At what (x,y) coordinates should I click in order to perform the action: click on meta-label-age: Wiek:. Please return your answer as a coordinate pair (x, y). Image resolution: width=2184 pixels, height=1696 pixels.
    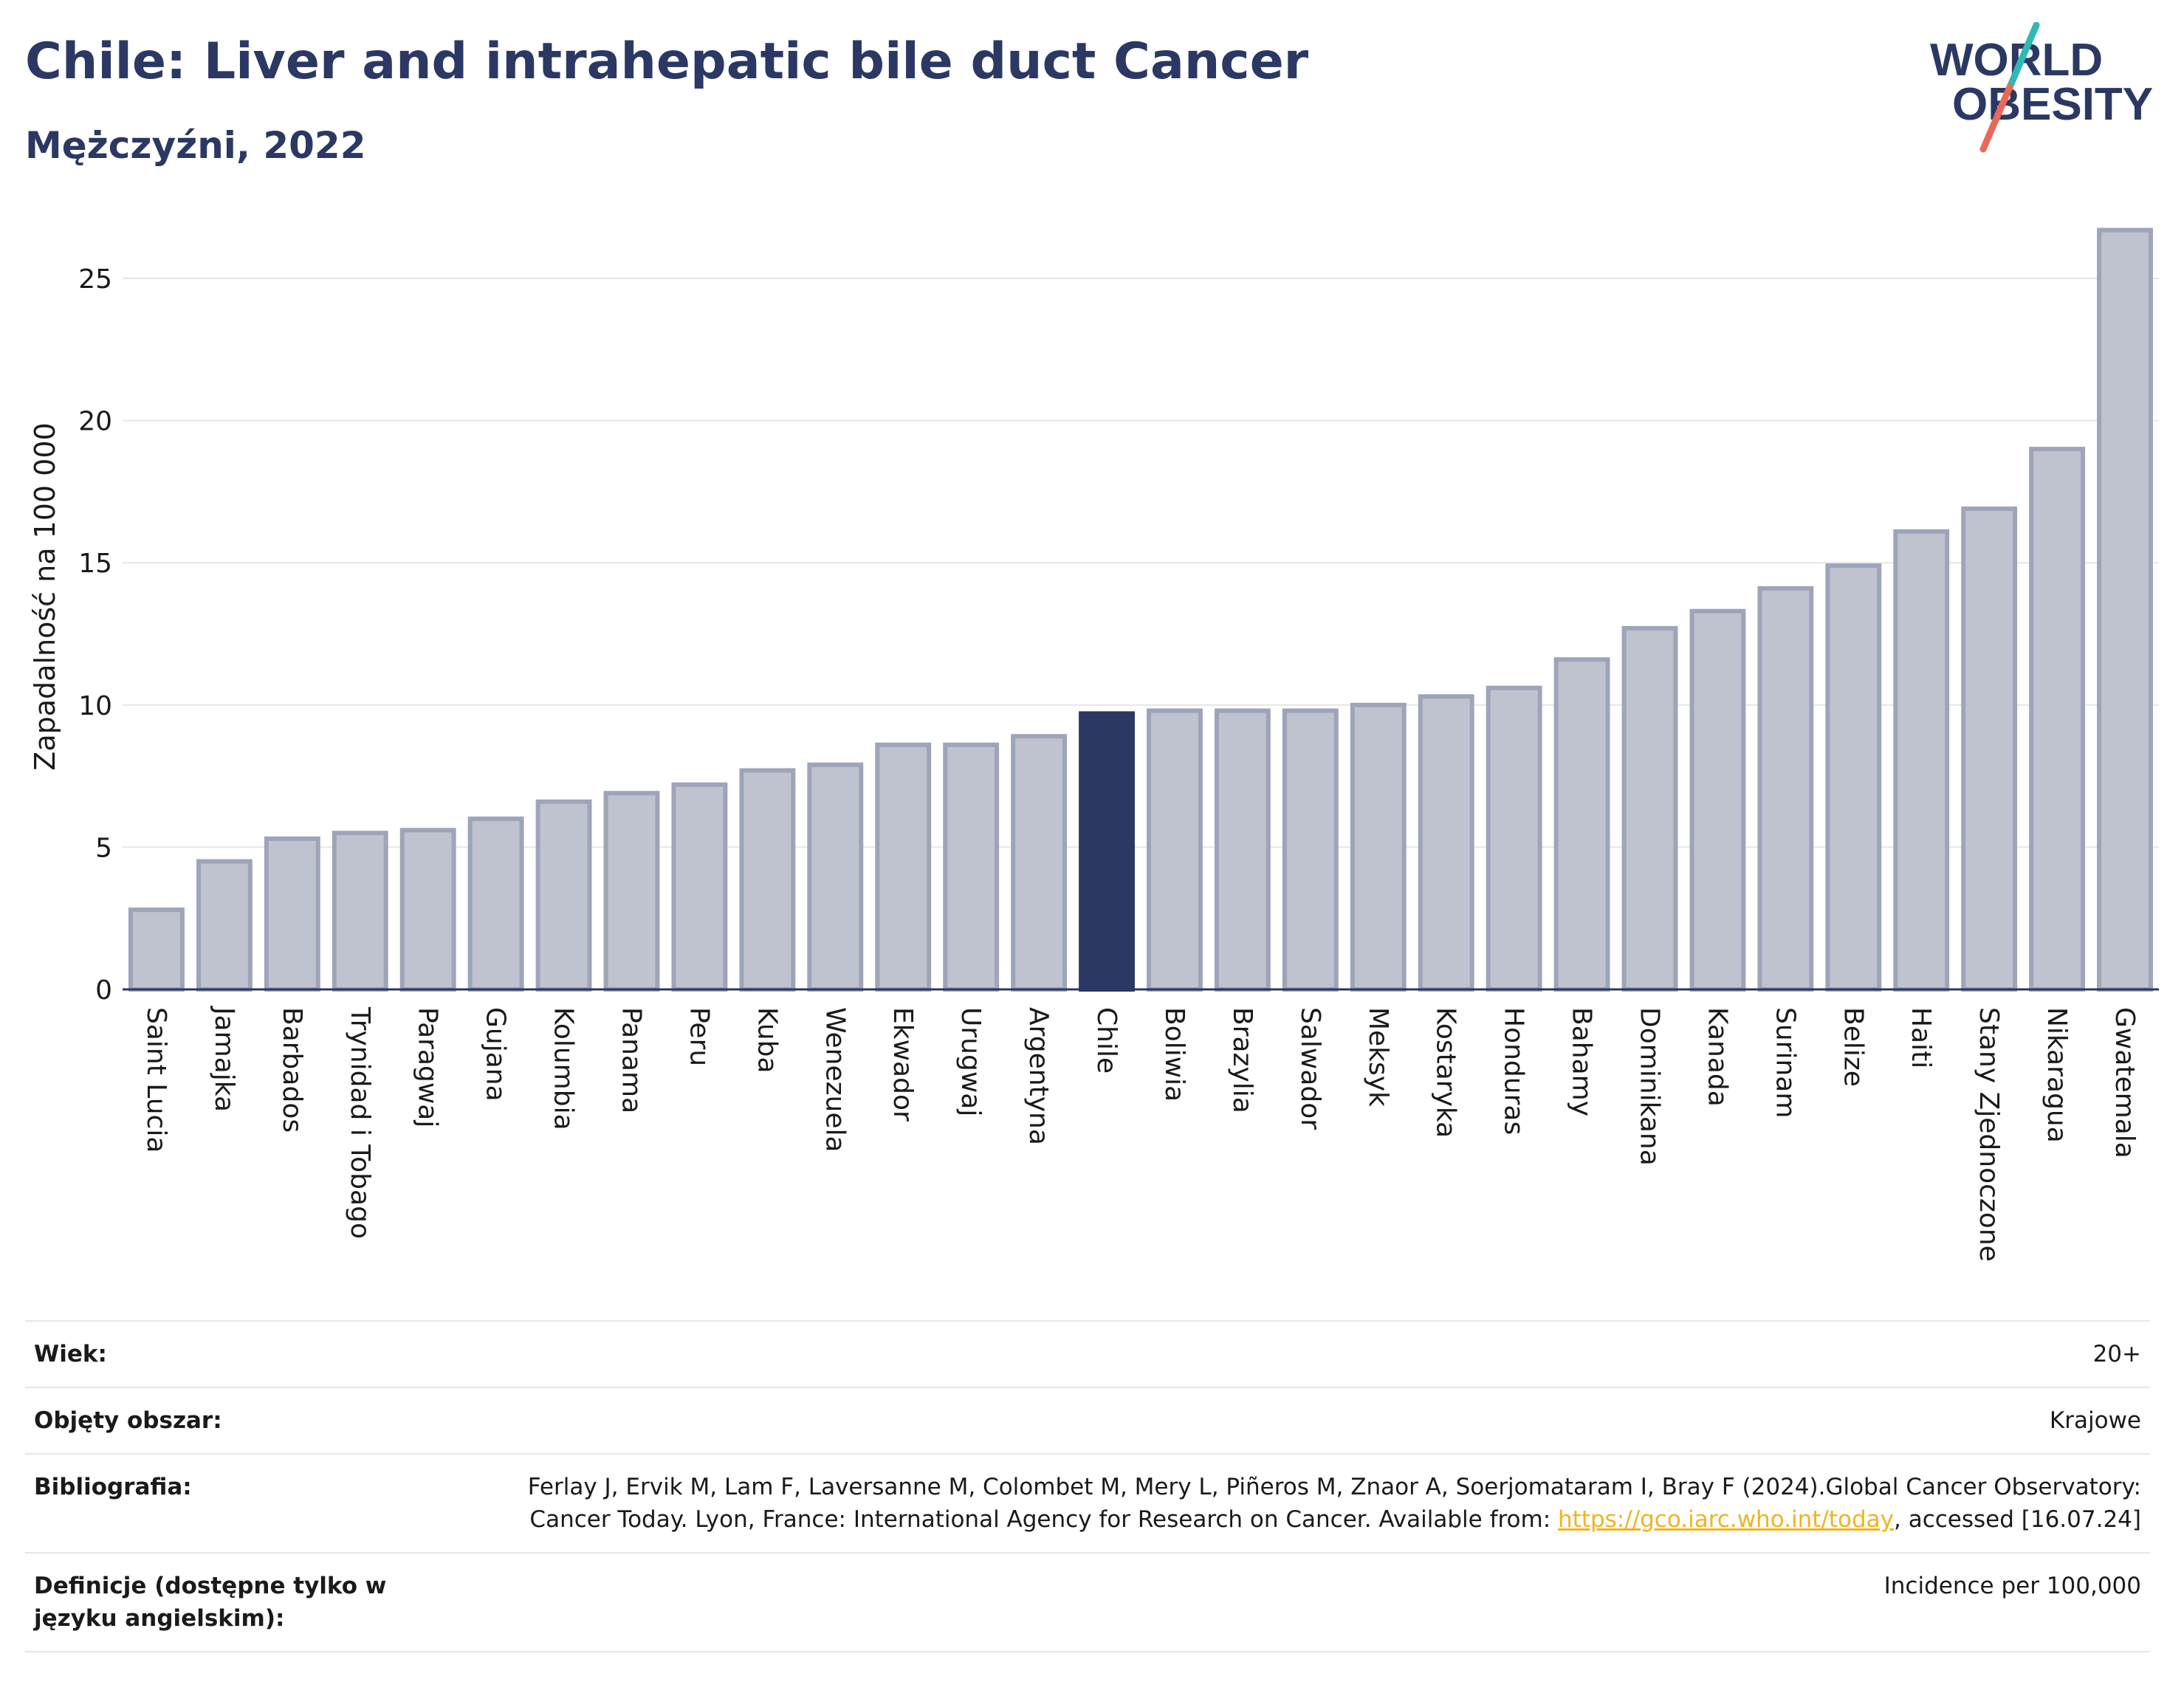
    Looking at the image, I should click on (71, 1354).